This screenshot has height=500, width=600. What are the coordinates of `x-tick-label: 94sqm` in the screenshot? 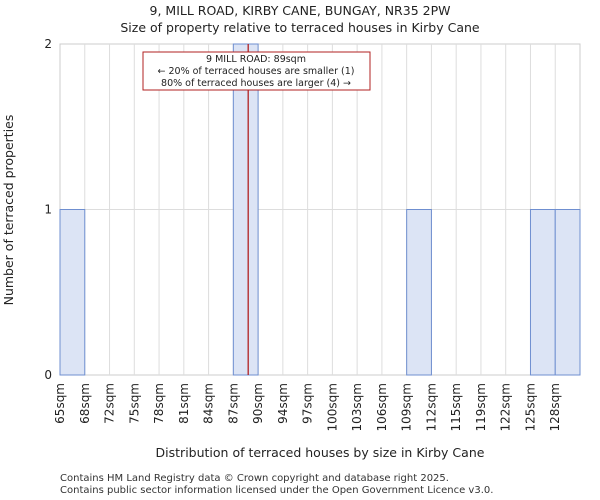 It's located at (283, 403).